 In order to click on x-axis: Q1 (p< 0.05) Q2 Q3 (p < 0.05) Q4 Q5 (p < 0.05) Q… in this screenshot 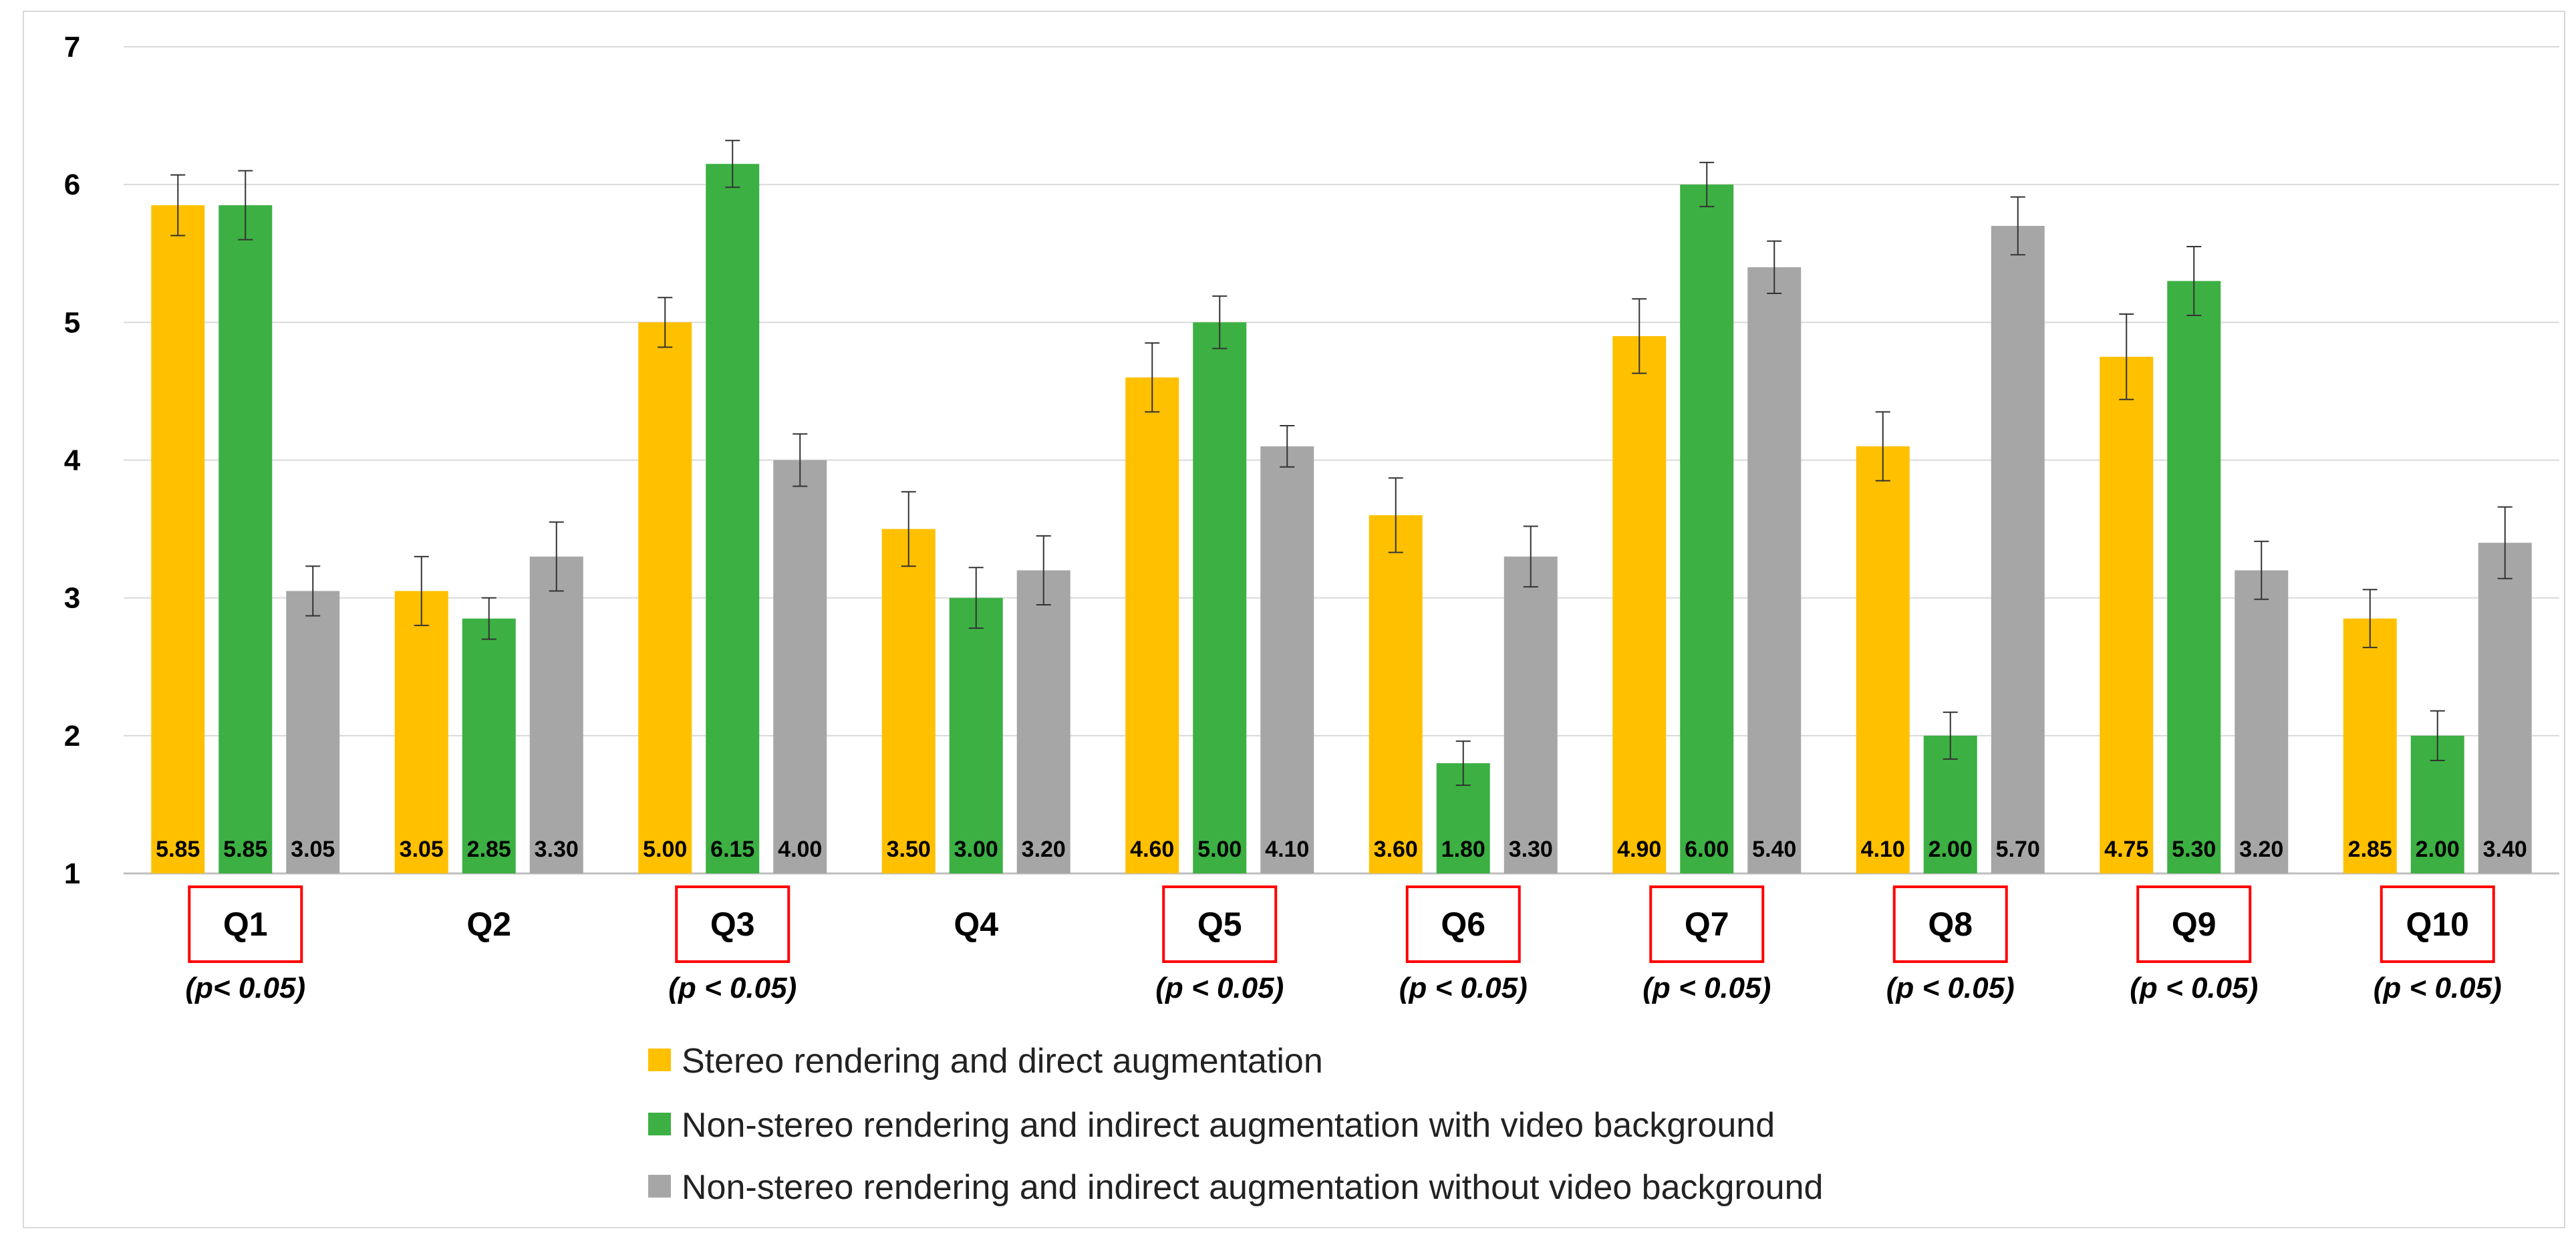, I will do `click(1343, 944)`.